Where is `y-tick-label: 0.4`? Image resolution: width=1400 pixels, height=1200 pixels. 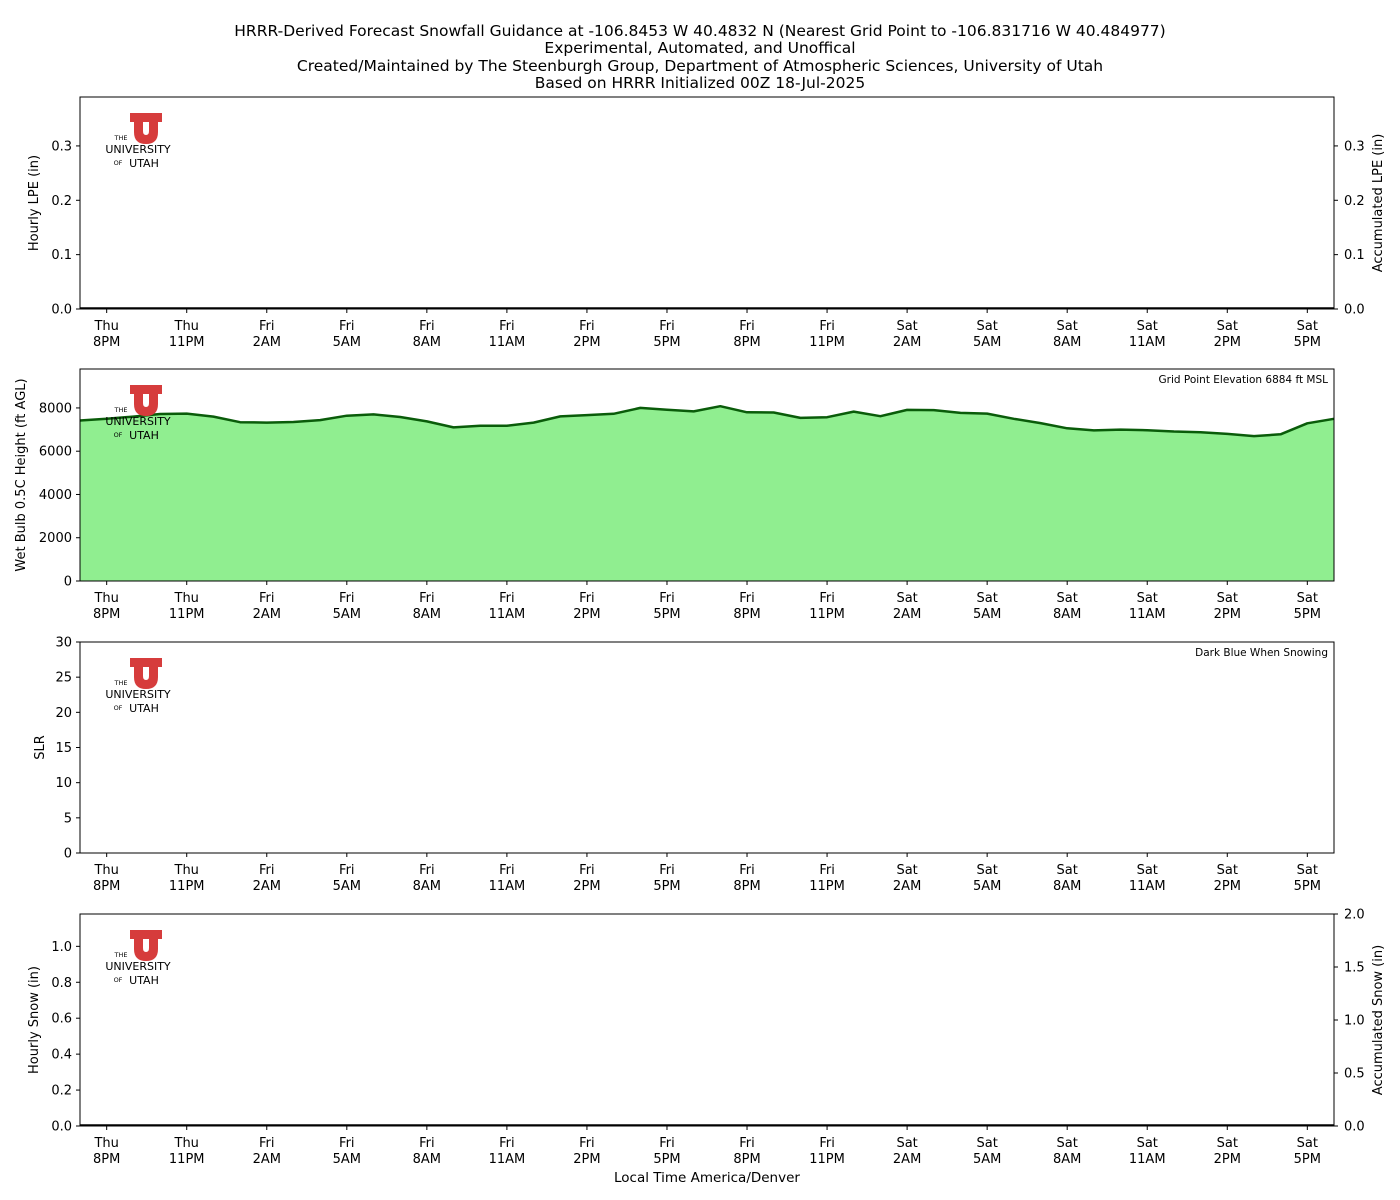
y-tick-label: 0.4 is located at coordinates (61, 1055).